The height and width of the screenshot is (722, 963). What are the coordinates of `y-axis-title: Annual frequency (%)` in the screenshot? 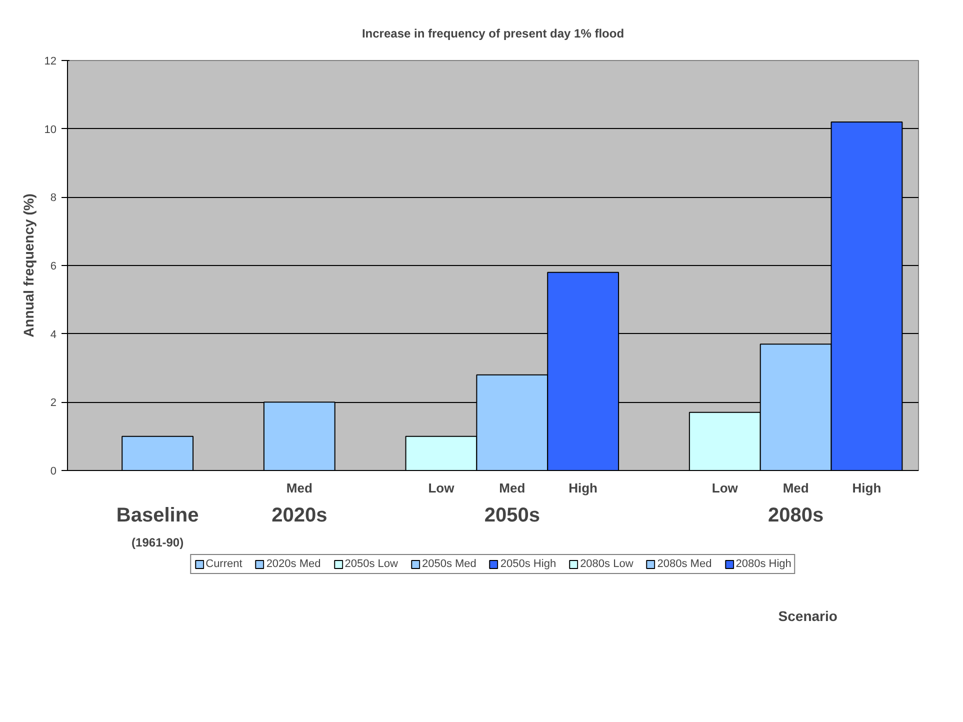 It's located at (28, 266).